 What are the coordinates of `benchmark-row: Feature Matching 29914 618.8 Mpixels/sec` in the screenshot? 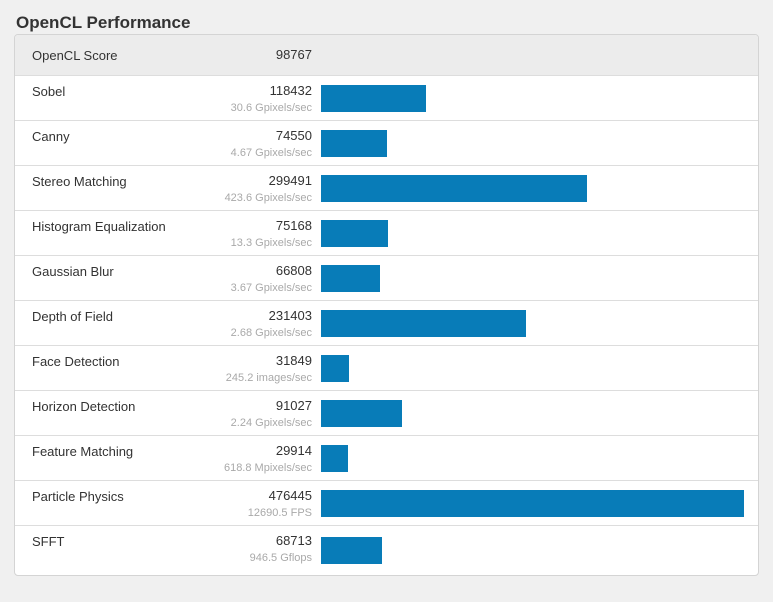 It's located at (386, 457).